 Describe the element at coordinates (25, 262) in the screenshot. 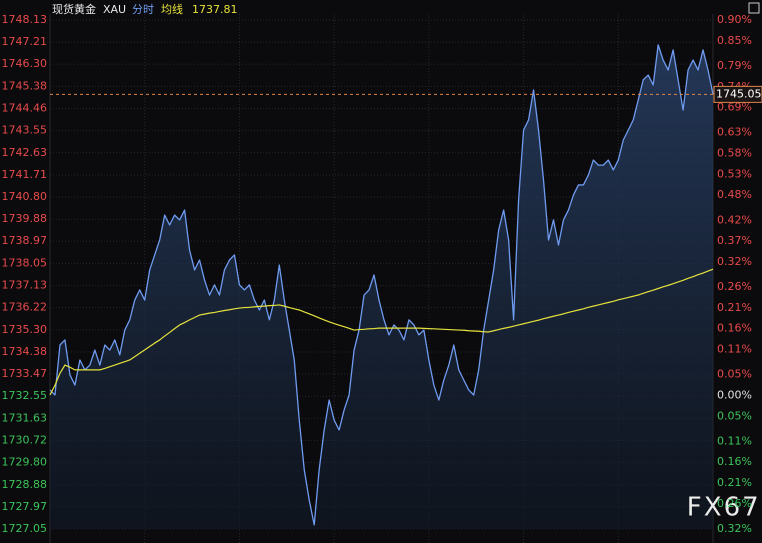

I see `y-tick-label: 1738.05` at that location.